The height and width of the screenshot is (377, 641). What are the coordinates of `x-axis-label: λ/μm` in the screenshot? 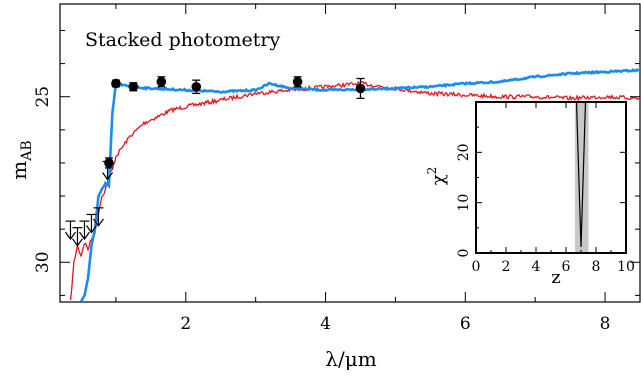 It's located at (350, 359).